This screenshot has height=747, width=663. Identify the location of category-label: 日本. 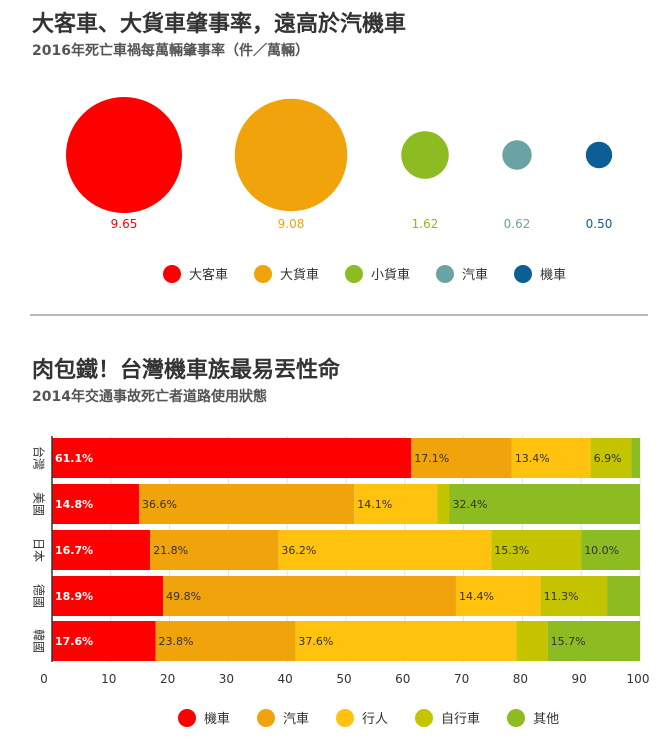
(39, 550).